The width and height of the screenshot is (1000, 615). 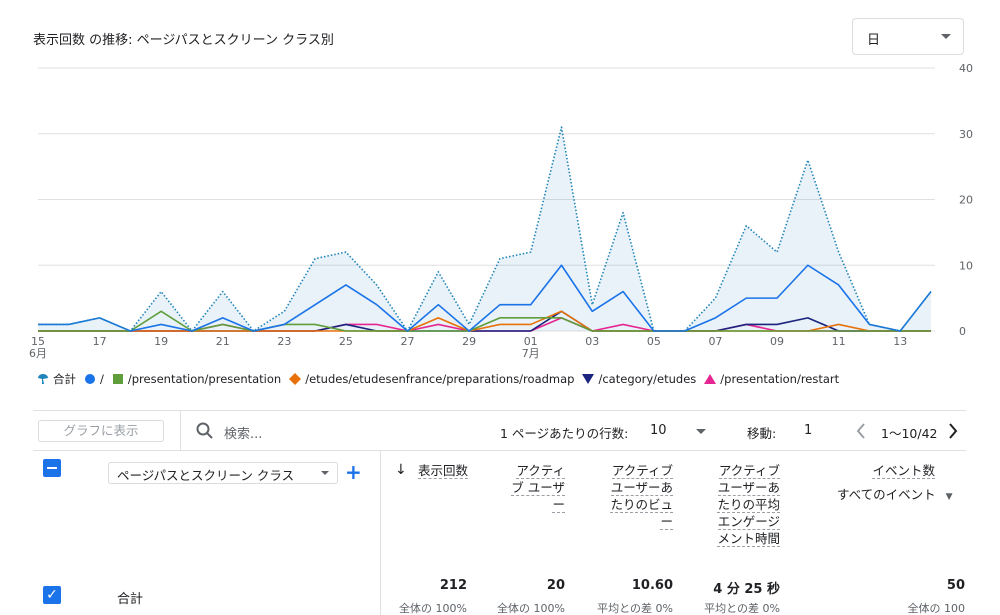 What do you see at coordinates (641, 496) in the screenshot?
I see `column-header: アクティブ ユーザーあたりのビュー` at bounding box center [641, 496].